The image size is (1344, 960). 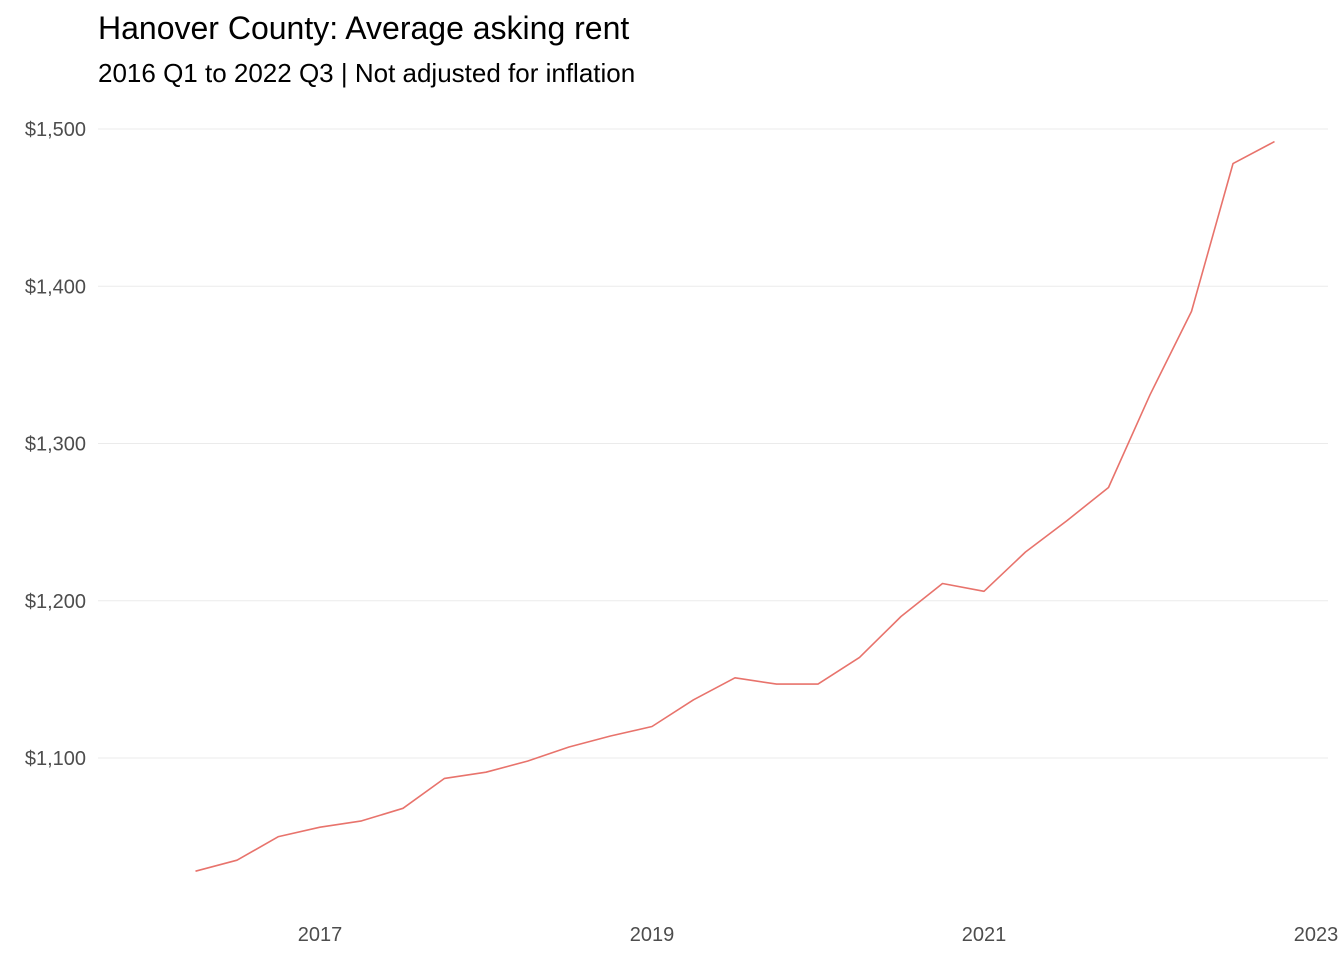 I want to click on x-tick-label: 2021, so click(x=984, y=935).